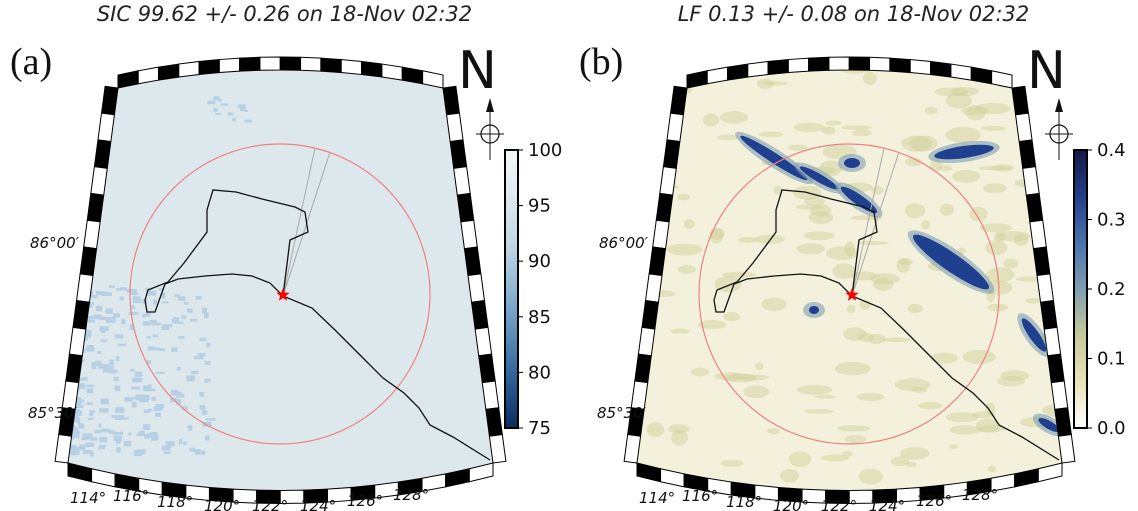 The height and width of the screenshot is (511, 1138). What do you see at coordinates (539, 428) in the screenshot?
I see `a-colorbar-label: 75` at bounding box center [539, 428].